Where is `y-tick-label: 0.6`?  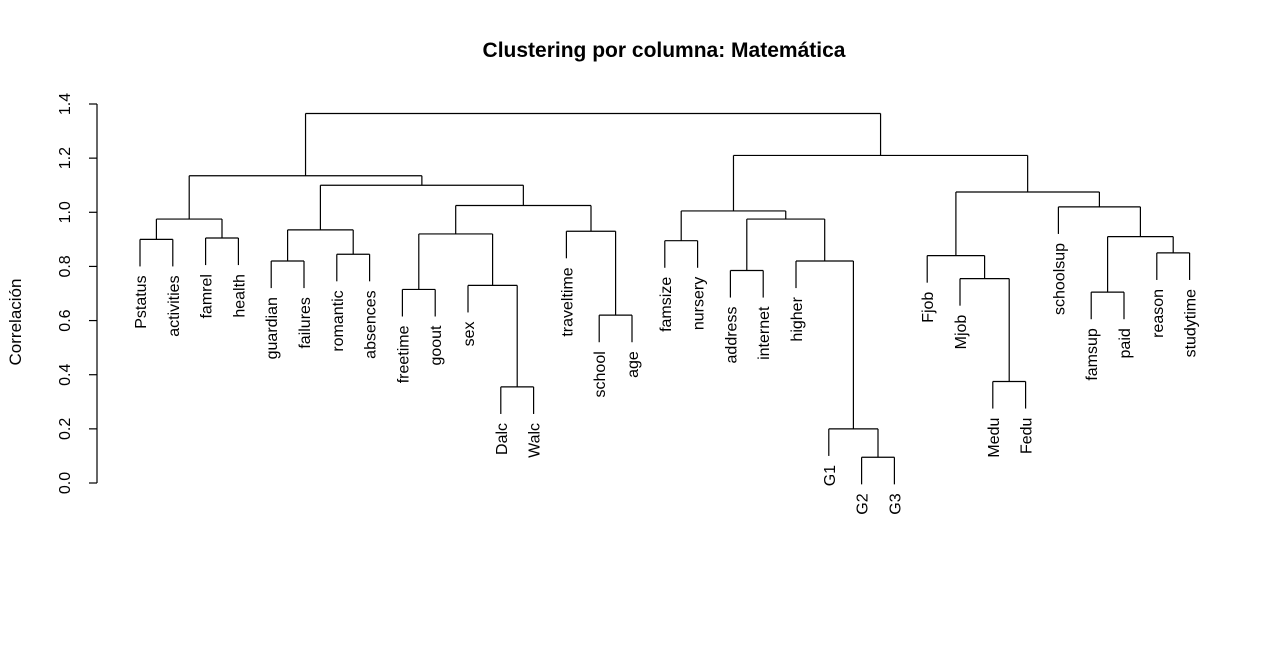 y-tick-label: 0.6 is located at coordinates (65, 320).